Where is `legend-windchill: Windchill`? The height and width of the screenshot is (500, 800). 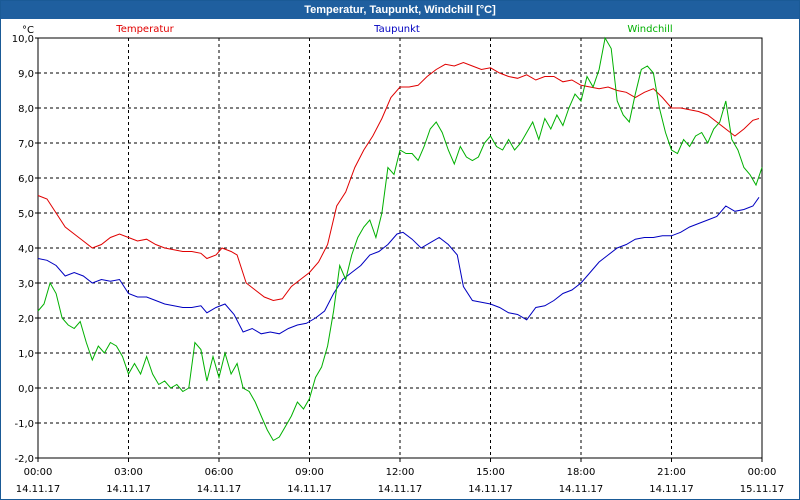 legend-windchill: Windchill is located at coordinates (649, 29).